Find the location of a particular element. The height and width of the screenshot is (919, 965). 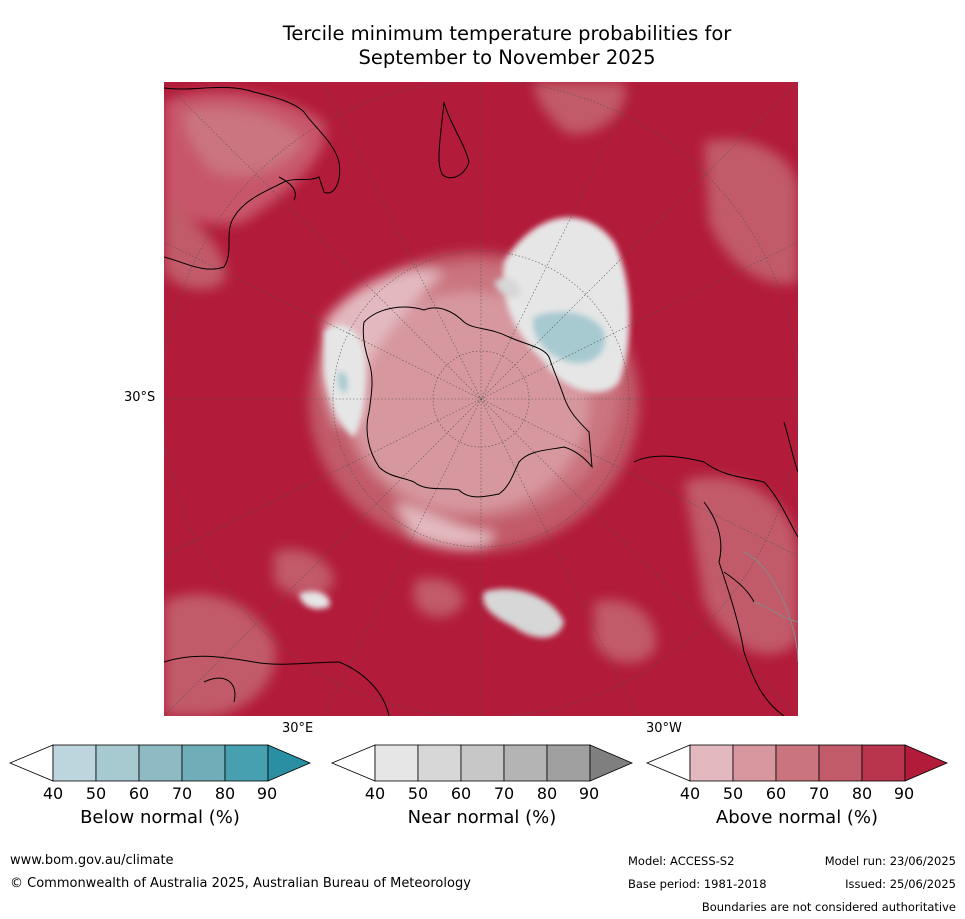

title-line-2: September to November 2025 is located at coordinates (507, 57).